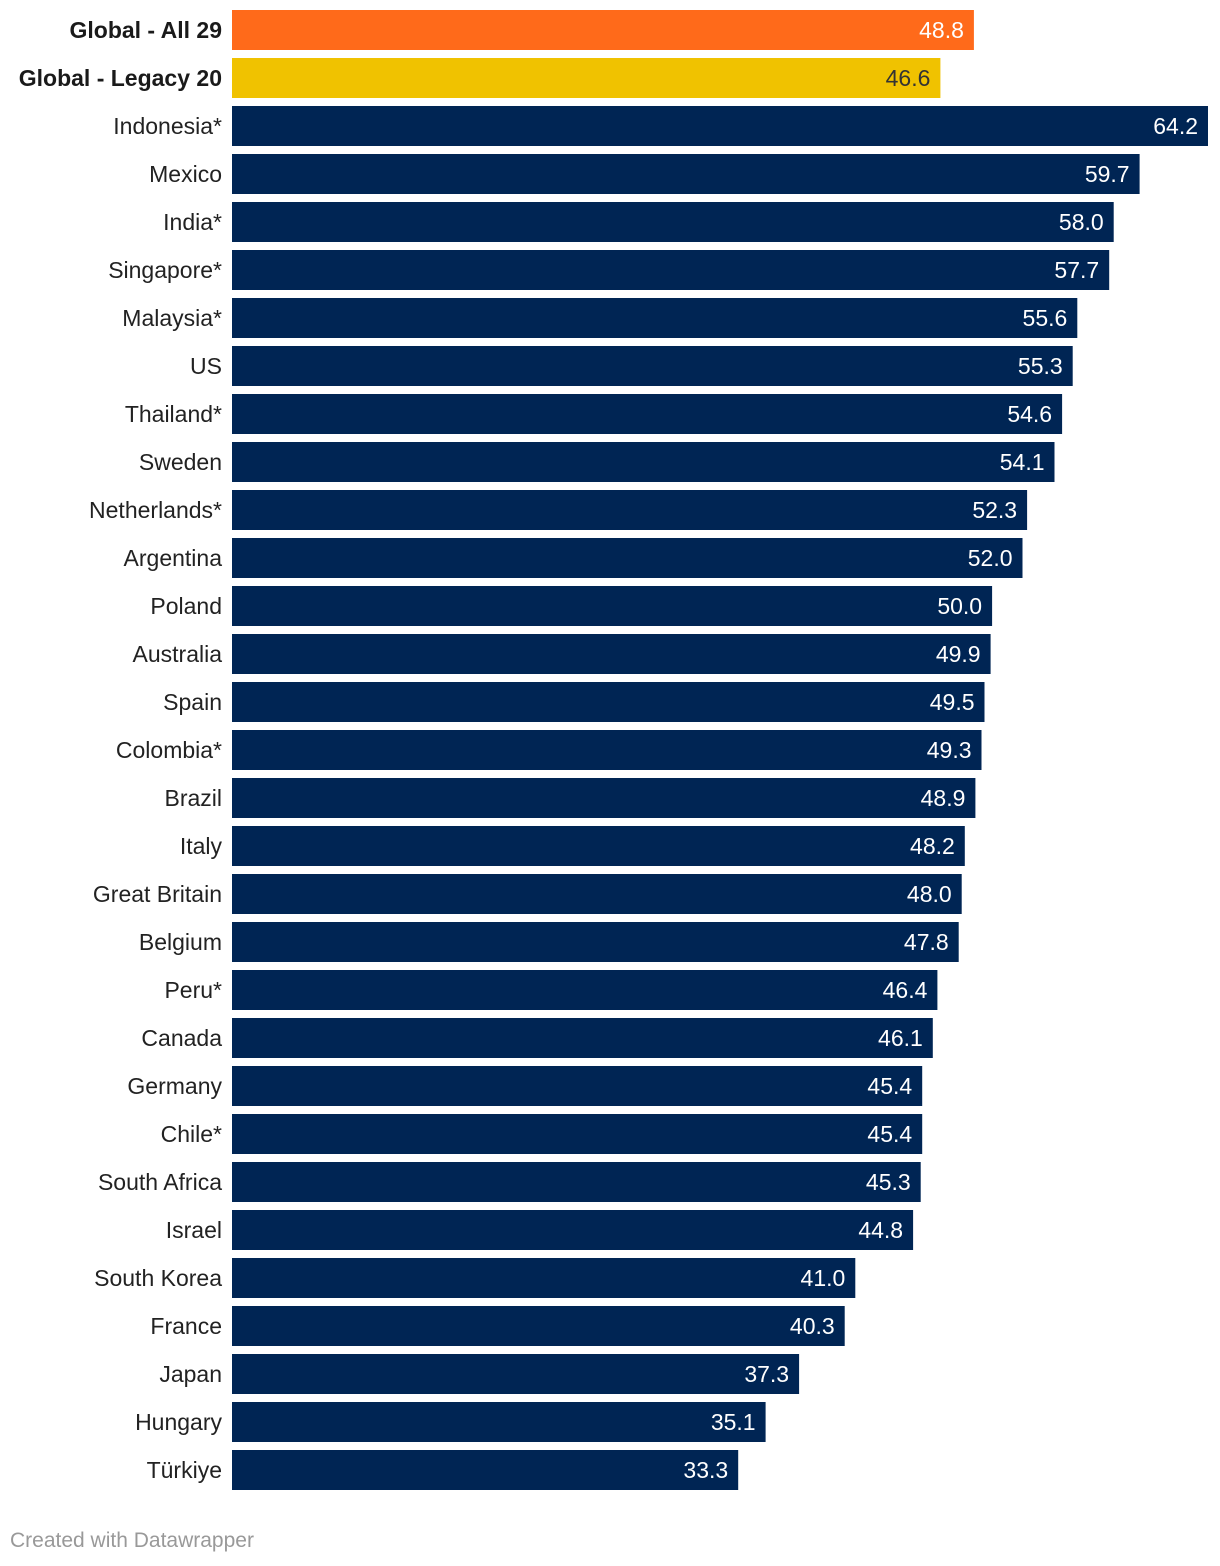  Describe the element at coordinates (544, 1278) in the screenshot. I see `bar-south-korea` at that location.